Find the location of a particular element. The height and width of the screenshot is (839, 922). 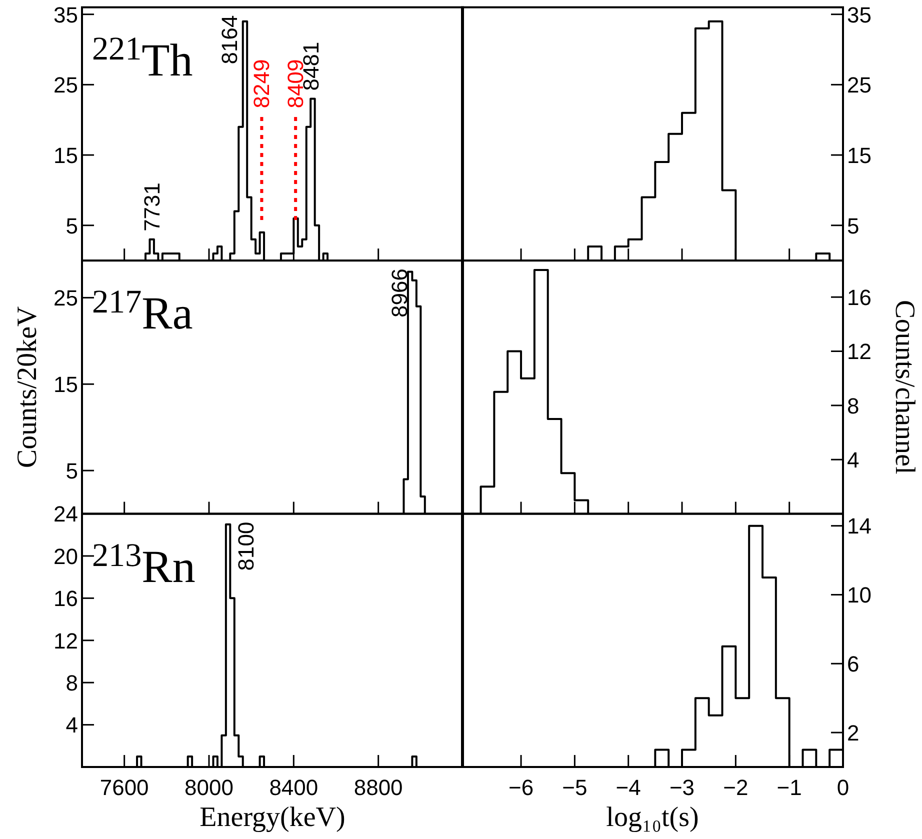

y-tick-label: 10 is located at coordinates (859, 595).